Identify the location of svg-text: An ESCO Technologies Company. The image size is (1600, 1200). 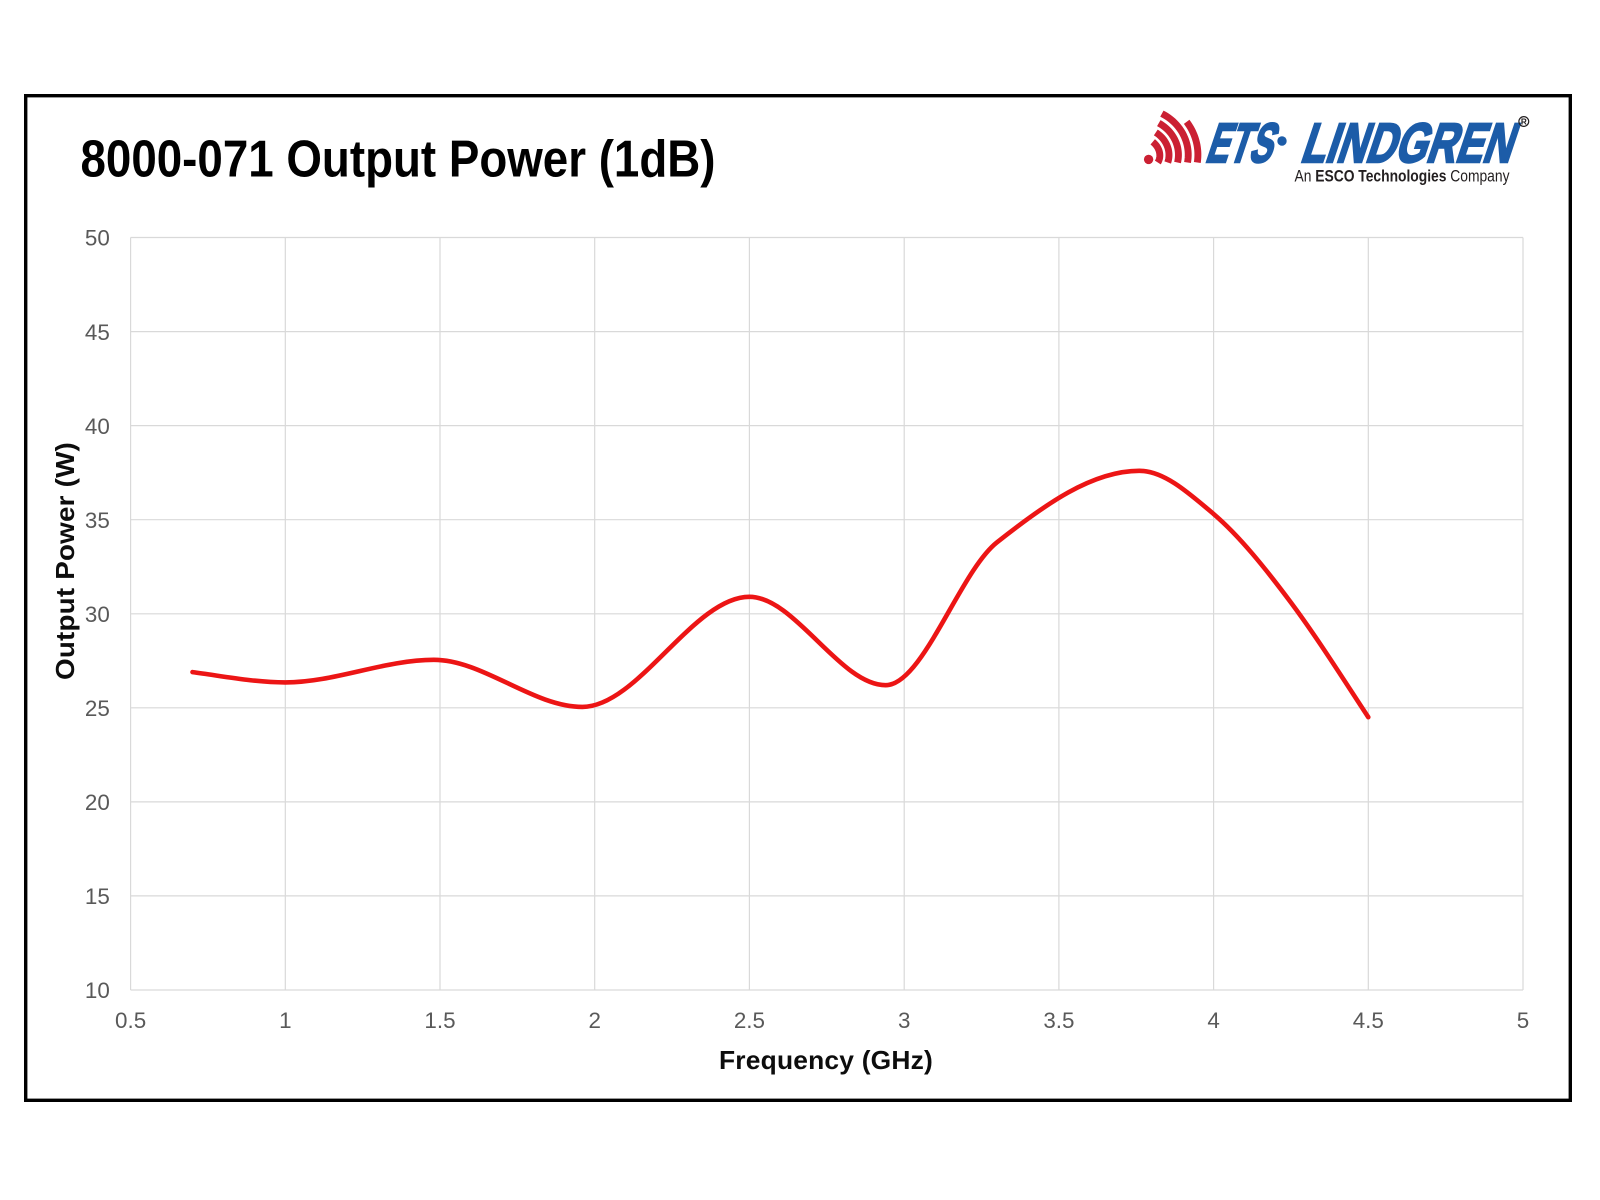
(1403, 176).